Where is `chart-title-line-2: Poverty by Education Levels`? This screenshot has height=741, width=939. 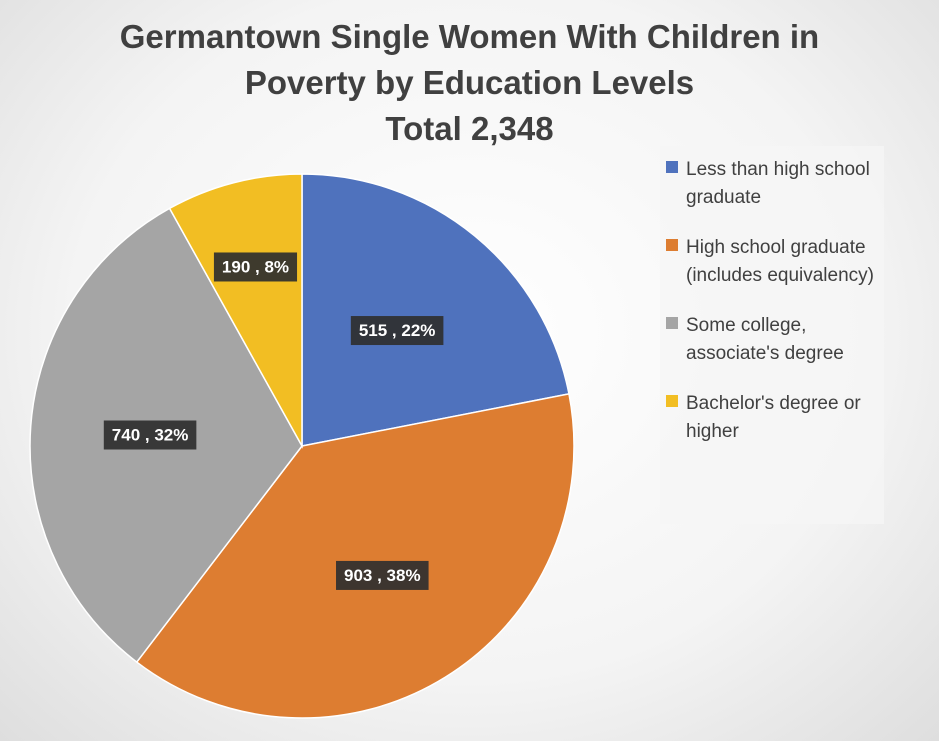 chart-title-line-2: Poverty by Education Levels is located at coordinates (469, 82).